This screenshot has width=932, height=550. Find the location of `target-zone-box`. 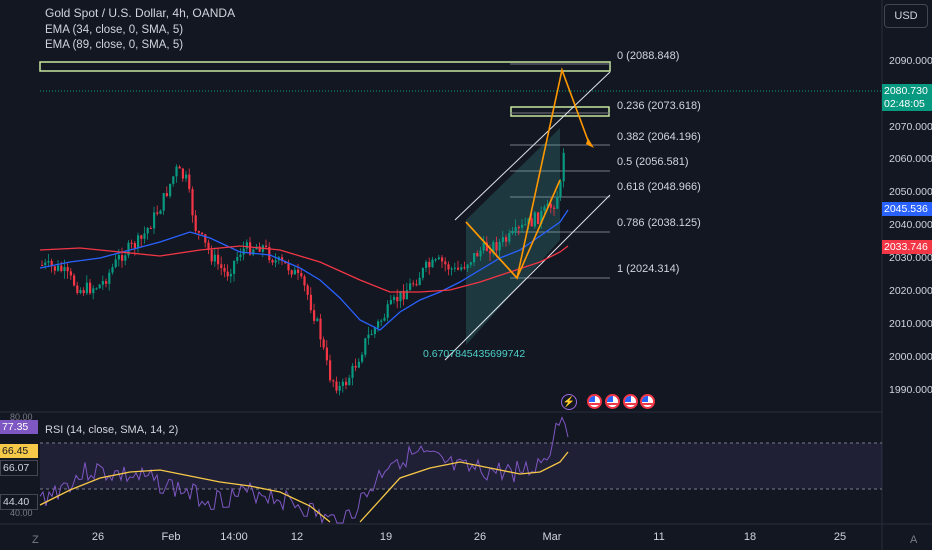

target-zone-box is located at coordinates (560, 111).